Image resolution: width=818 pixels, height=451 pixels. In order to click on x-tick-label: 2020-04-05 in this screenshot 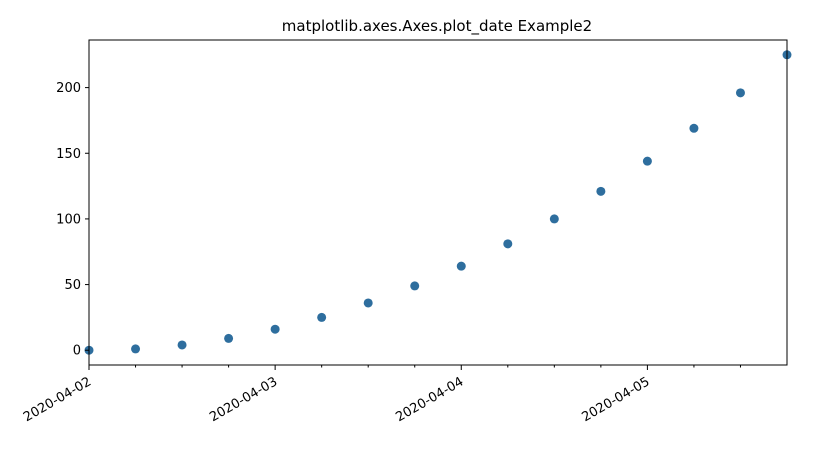, I will do `click(615, 399)`.